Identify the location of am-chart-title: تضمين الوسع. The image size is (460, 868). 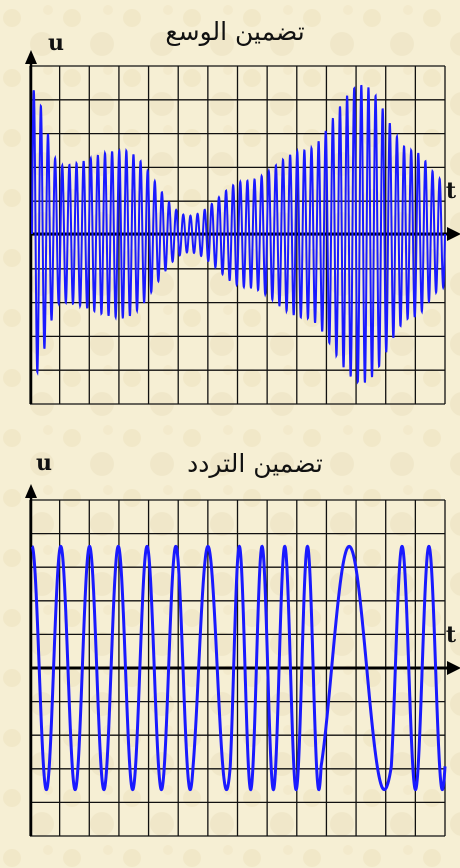
(234, 32).